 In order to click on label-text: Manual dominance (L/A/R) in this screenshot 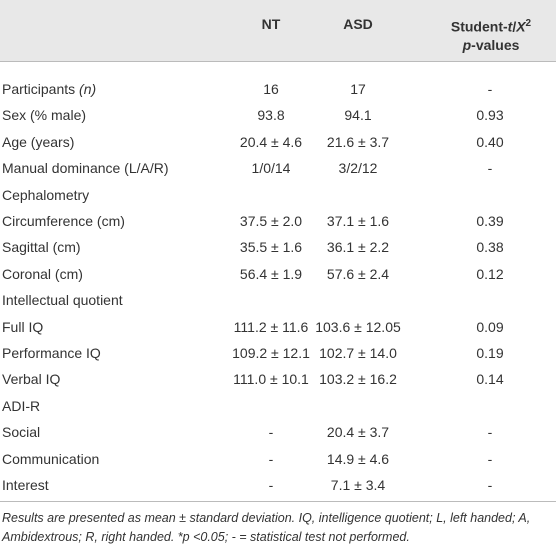, I will do `click(85, 168)`.